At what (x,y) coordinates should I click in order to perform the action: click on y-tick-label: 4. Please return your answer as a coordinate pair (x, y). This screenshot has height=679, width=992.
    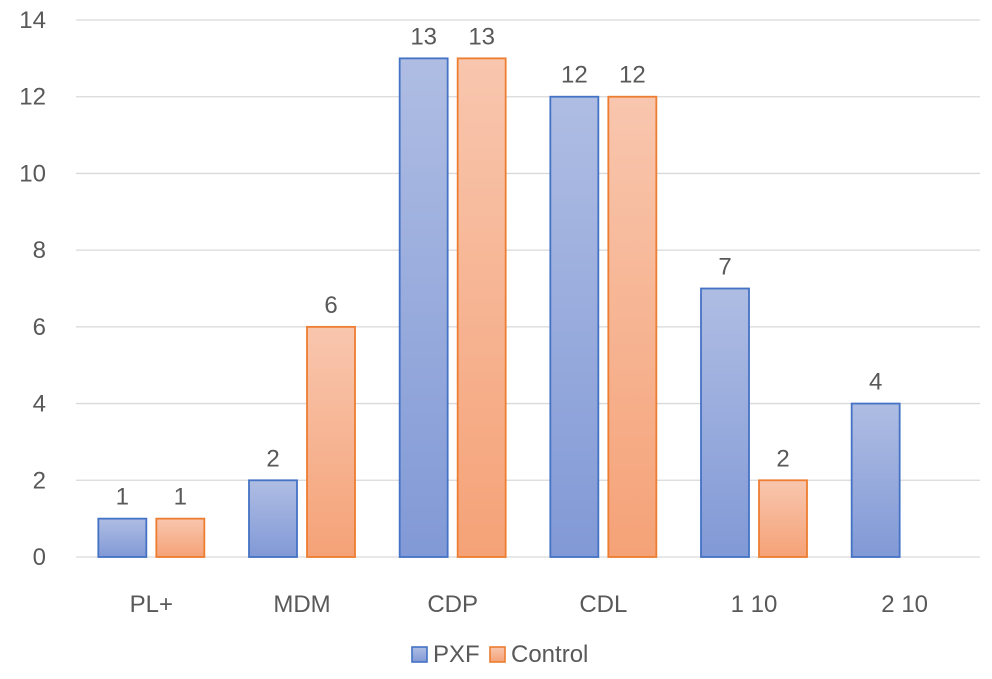
    Looking at the image, I should click on (39, 404).